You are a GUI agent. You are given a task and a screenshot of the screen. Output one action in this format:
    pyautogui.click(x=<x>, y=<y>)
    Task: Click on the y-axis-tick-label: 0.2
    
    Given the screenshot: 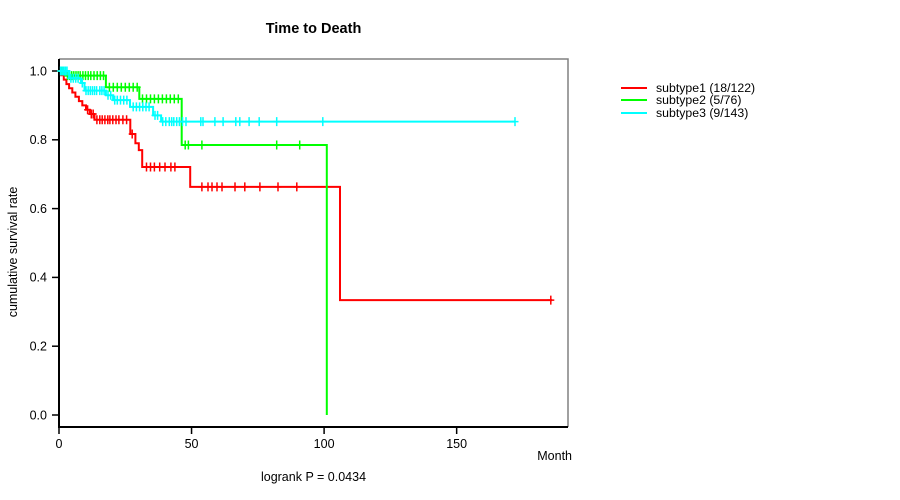 What is the action you would take?
    pyautogui.click(x=38, y=347)
    